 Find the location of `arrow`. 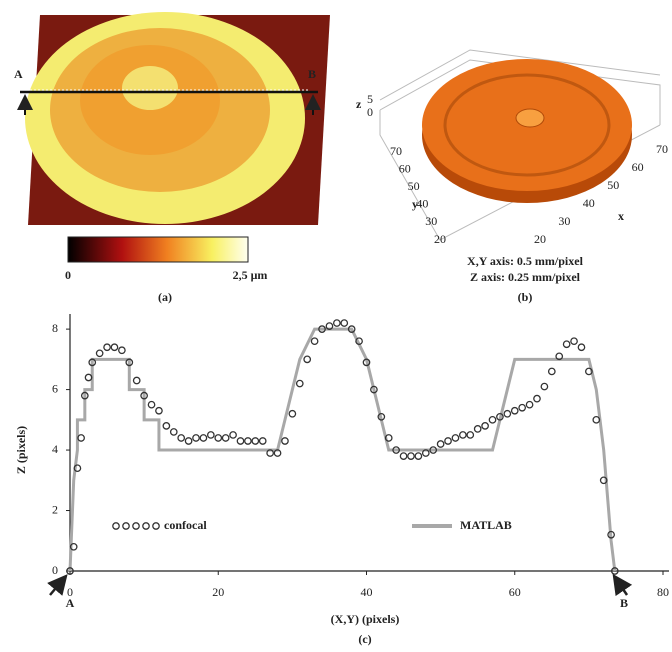

arrow is located at coordinates (622, 585).